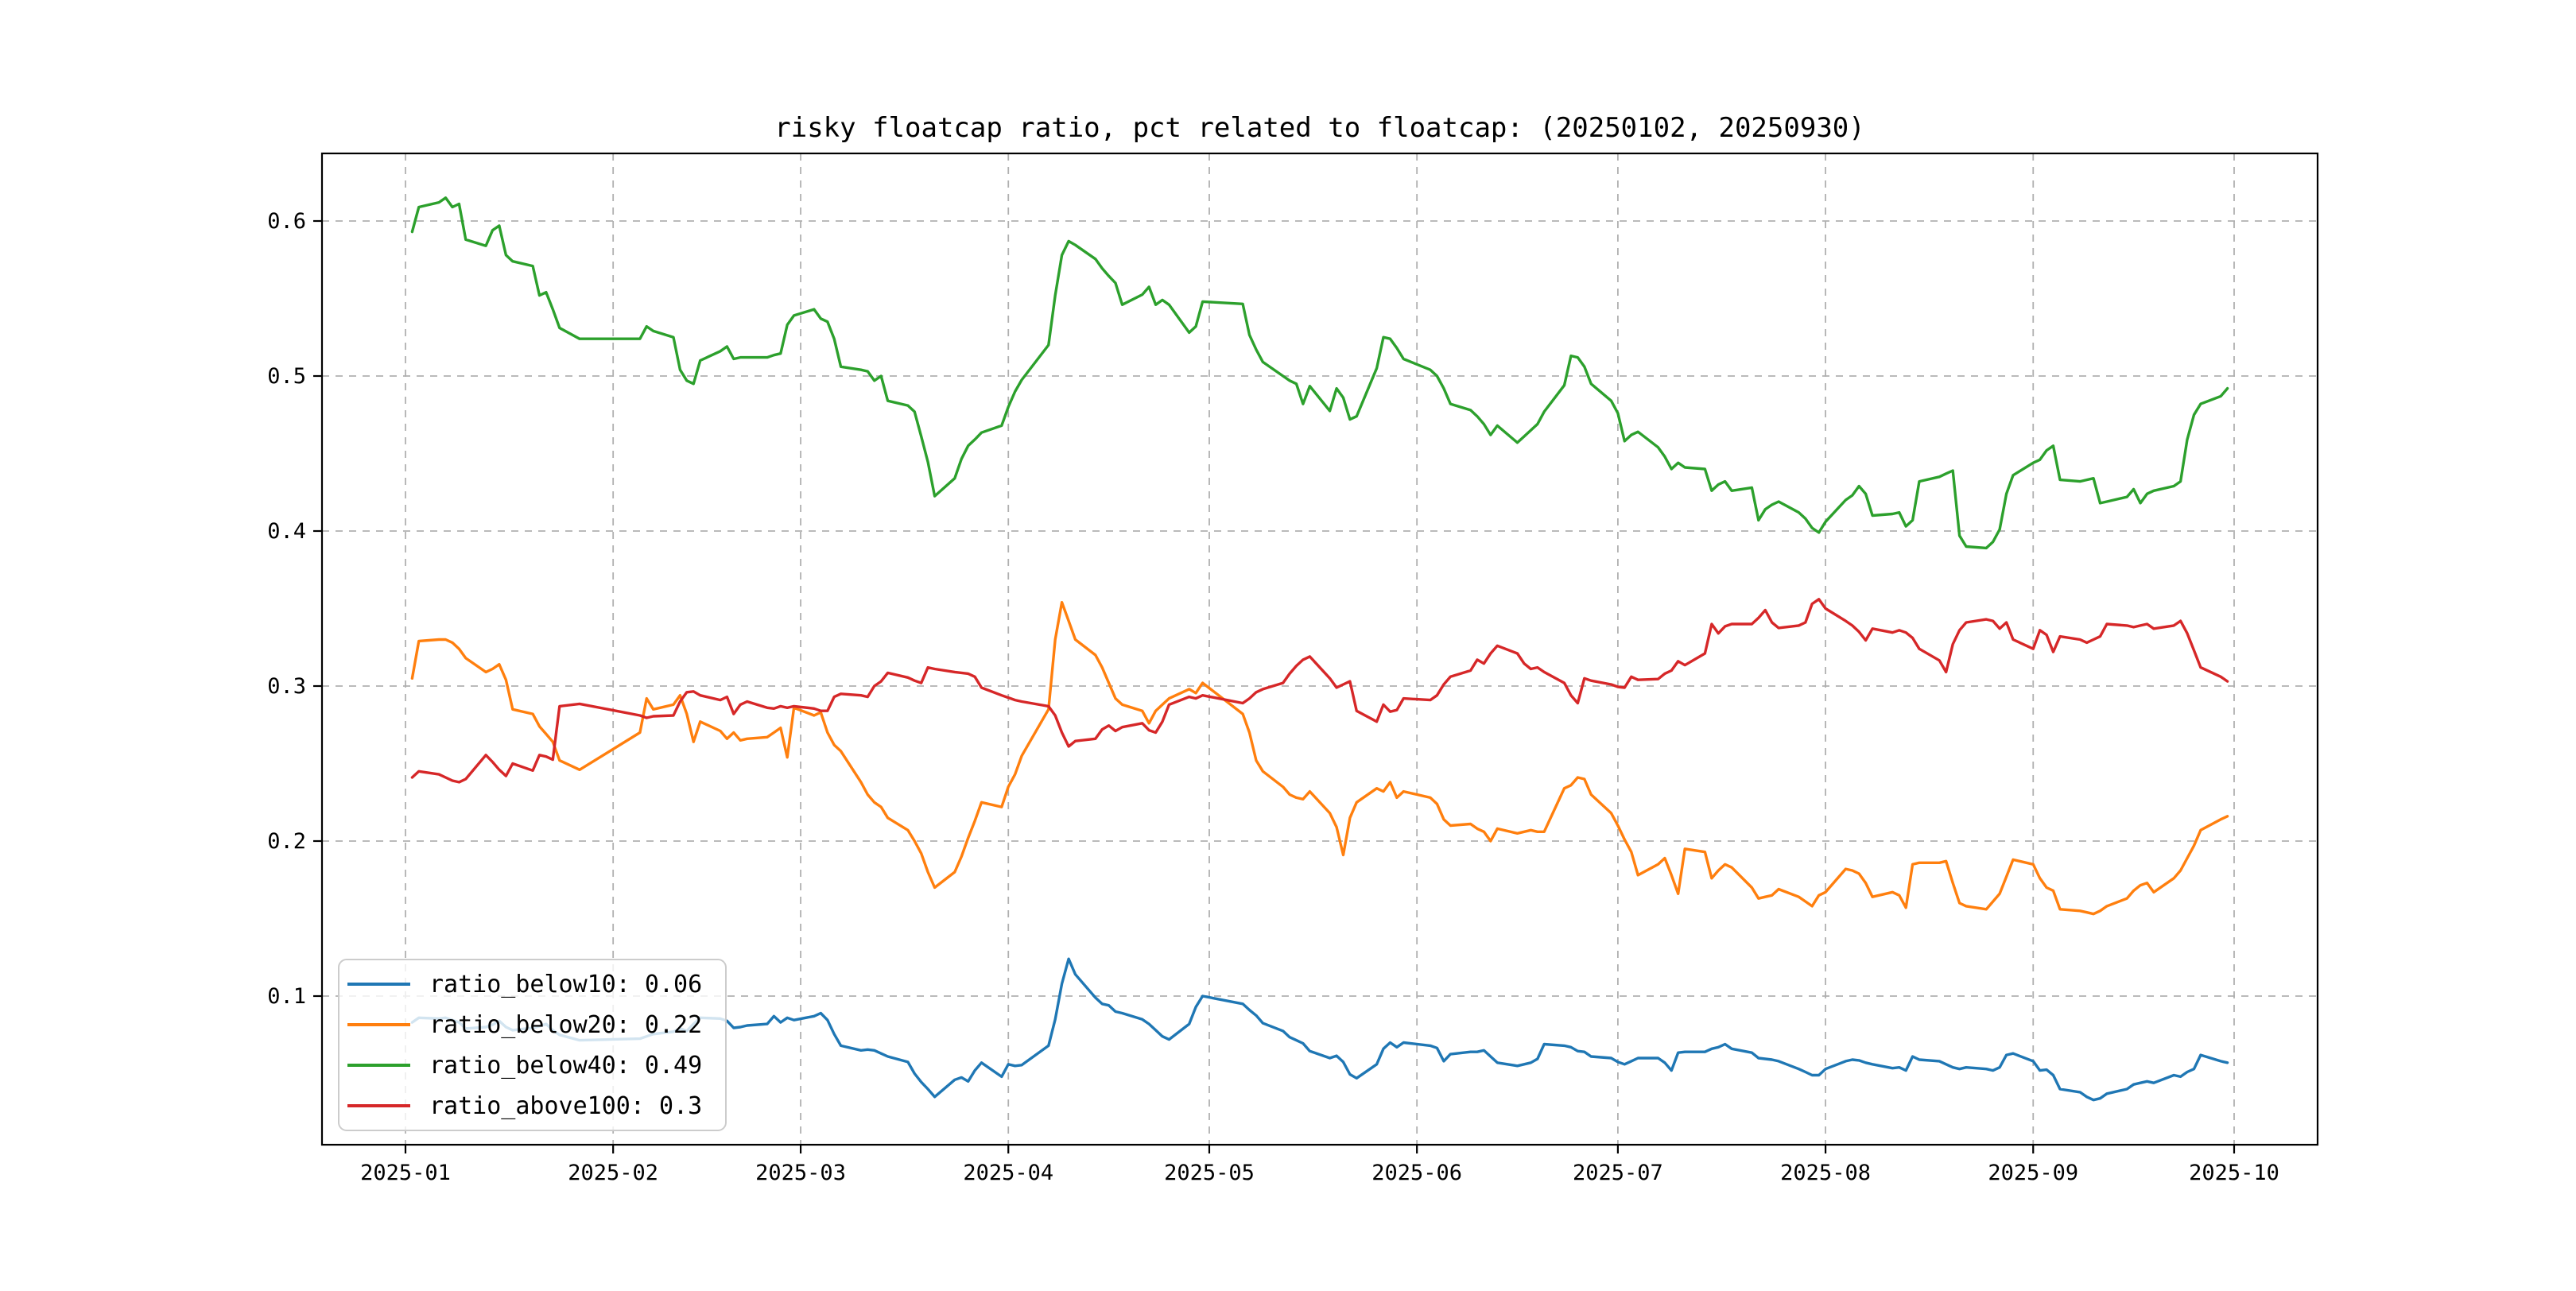 This screenshot has width=2576, height=1291. What do you see at coordinates (2033, 1173) in the screenshot?
I see `x-tick-label: 2025-09` at bounding box center [2033, 1173].